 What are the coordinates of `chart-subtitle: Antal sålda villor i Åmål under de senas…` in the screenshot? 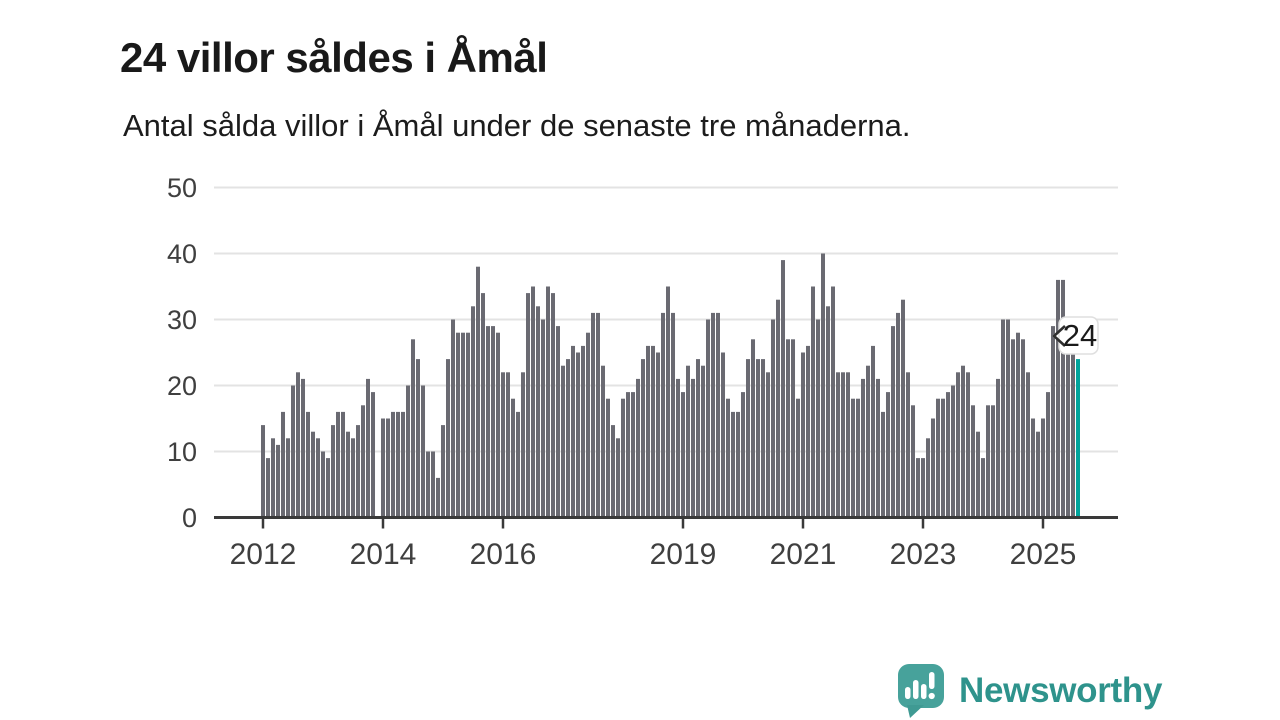 It's located at (517, 125).